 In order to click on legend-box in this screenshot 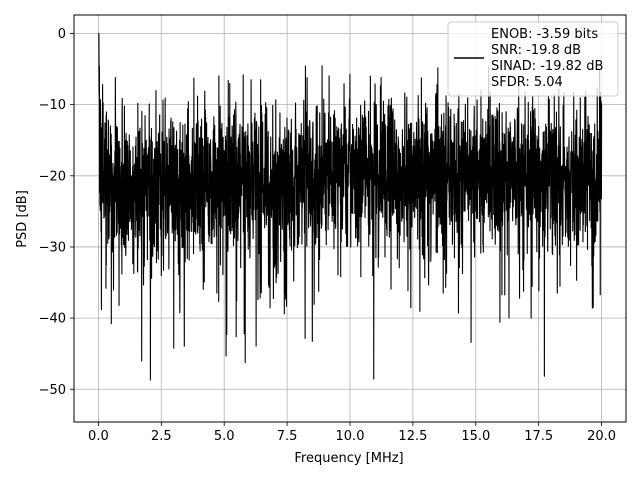, I will do `click(533, 59)`.